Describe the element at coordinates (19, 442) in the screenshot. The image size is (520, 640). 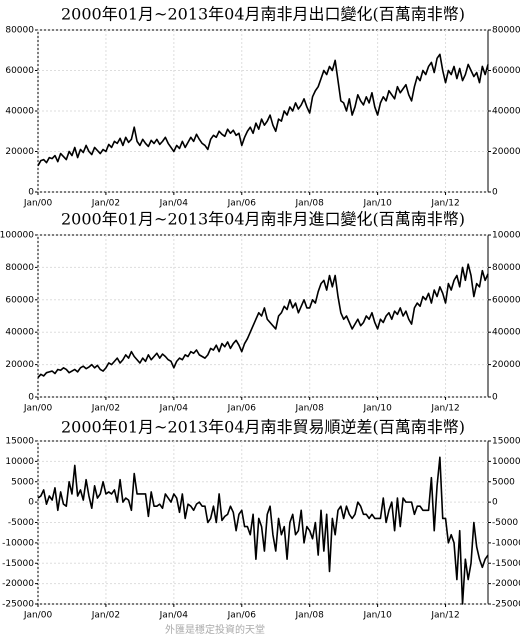
I see `y-tick-label: 15000` at that location.